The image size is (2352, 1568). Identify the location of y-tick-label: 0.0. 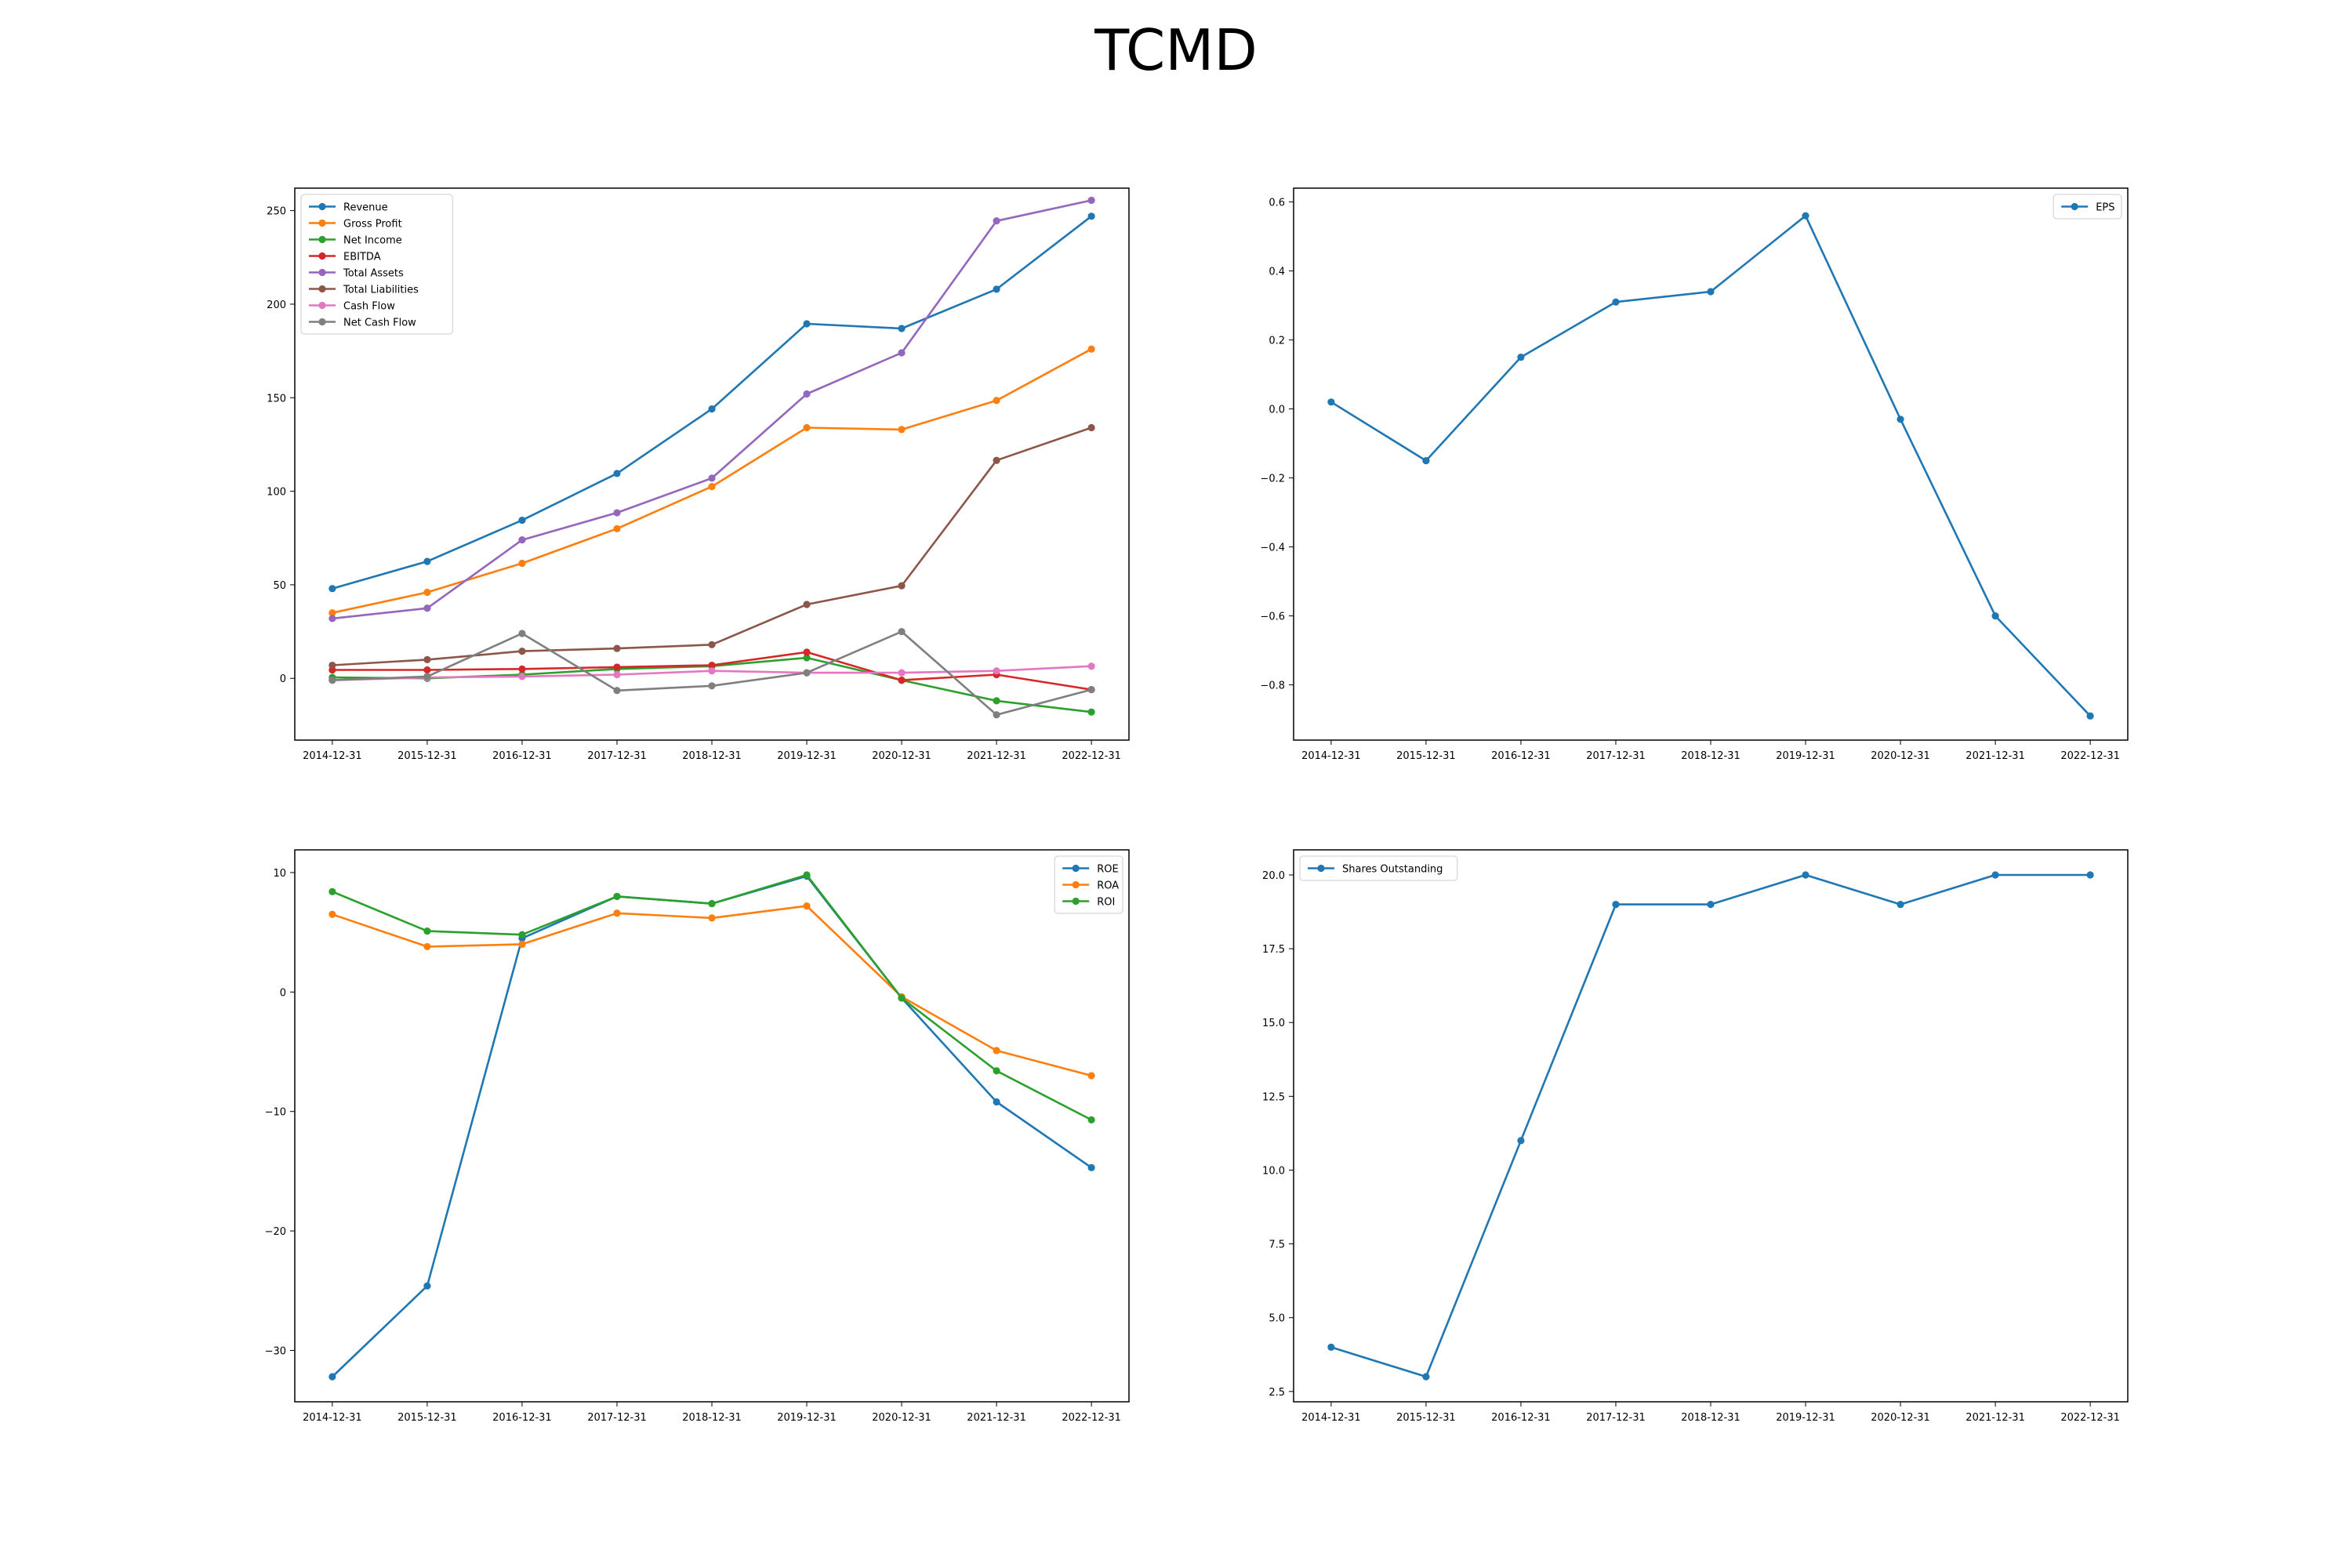
(1277, 411).